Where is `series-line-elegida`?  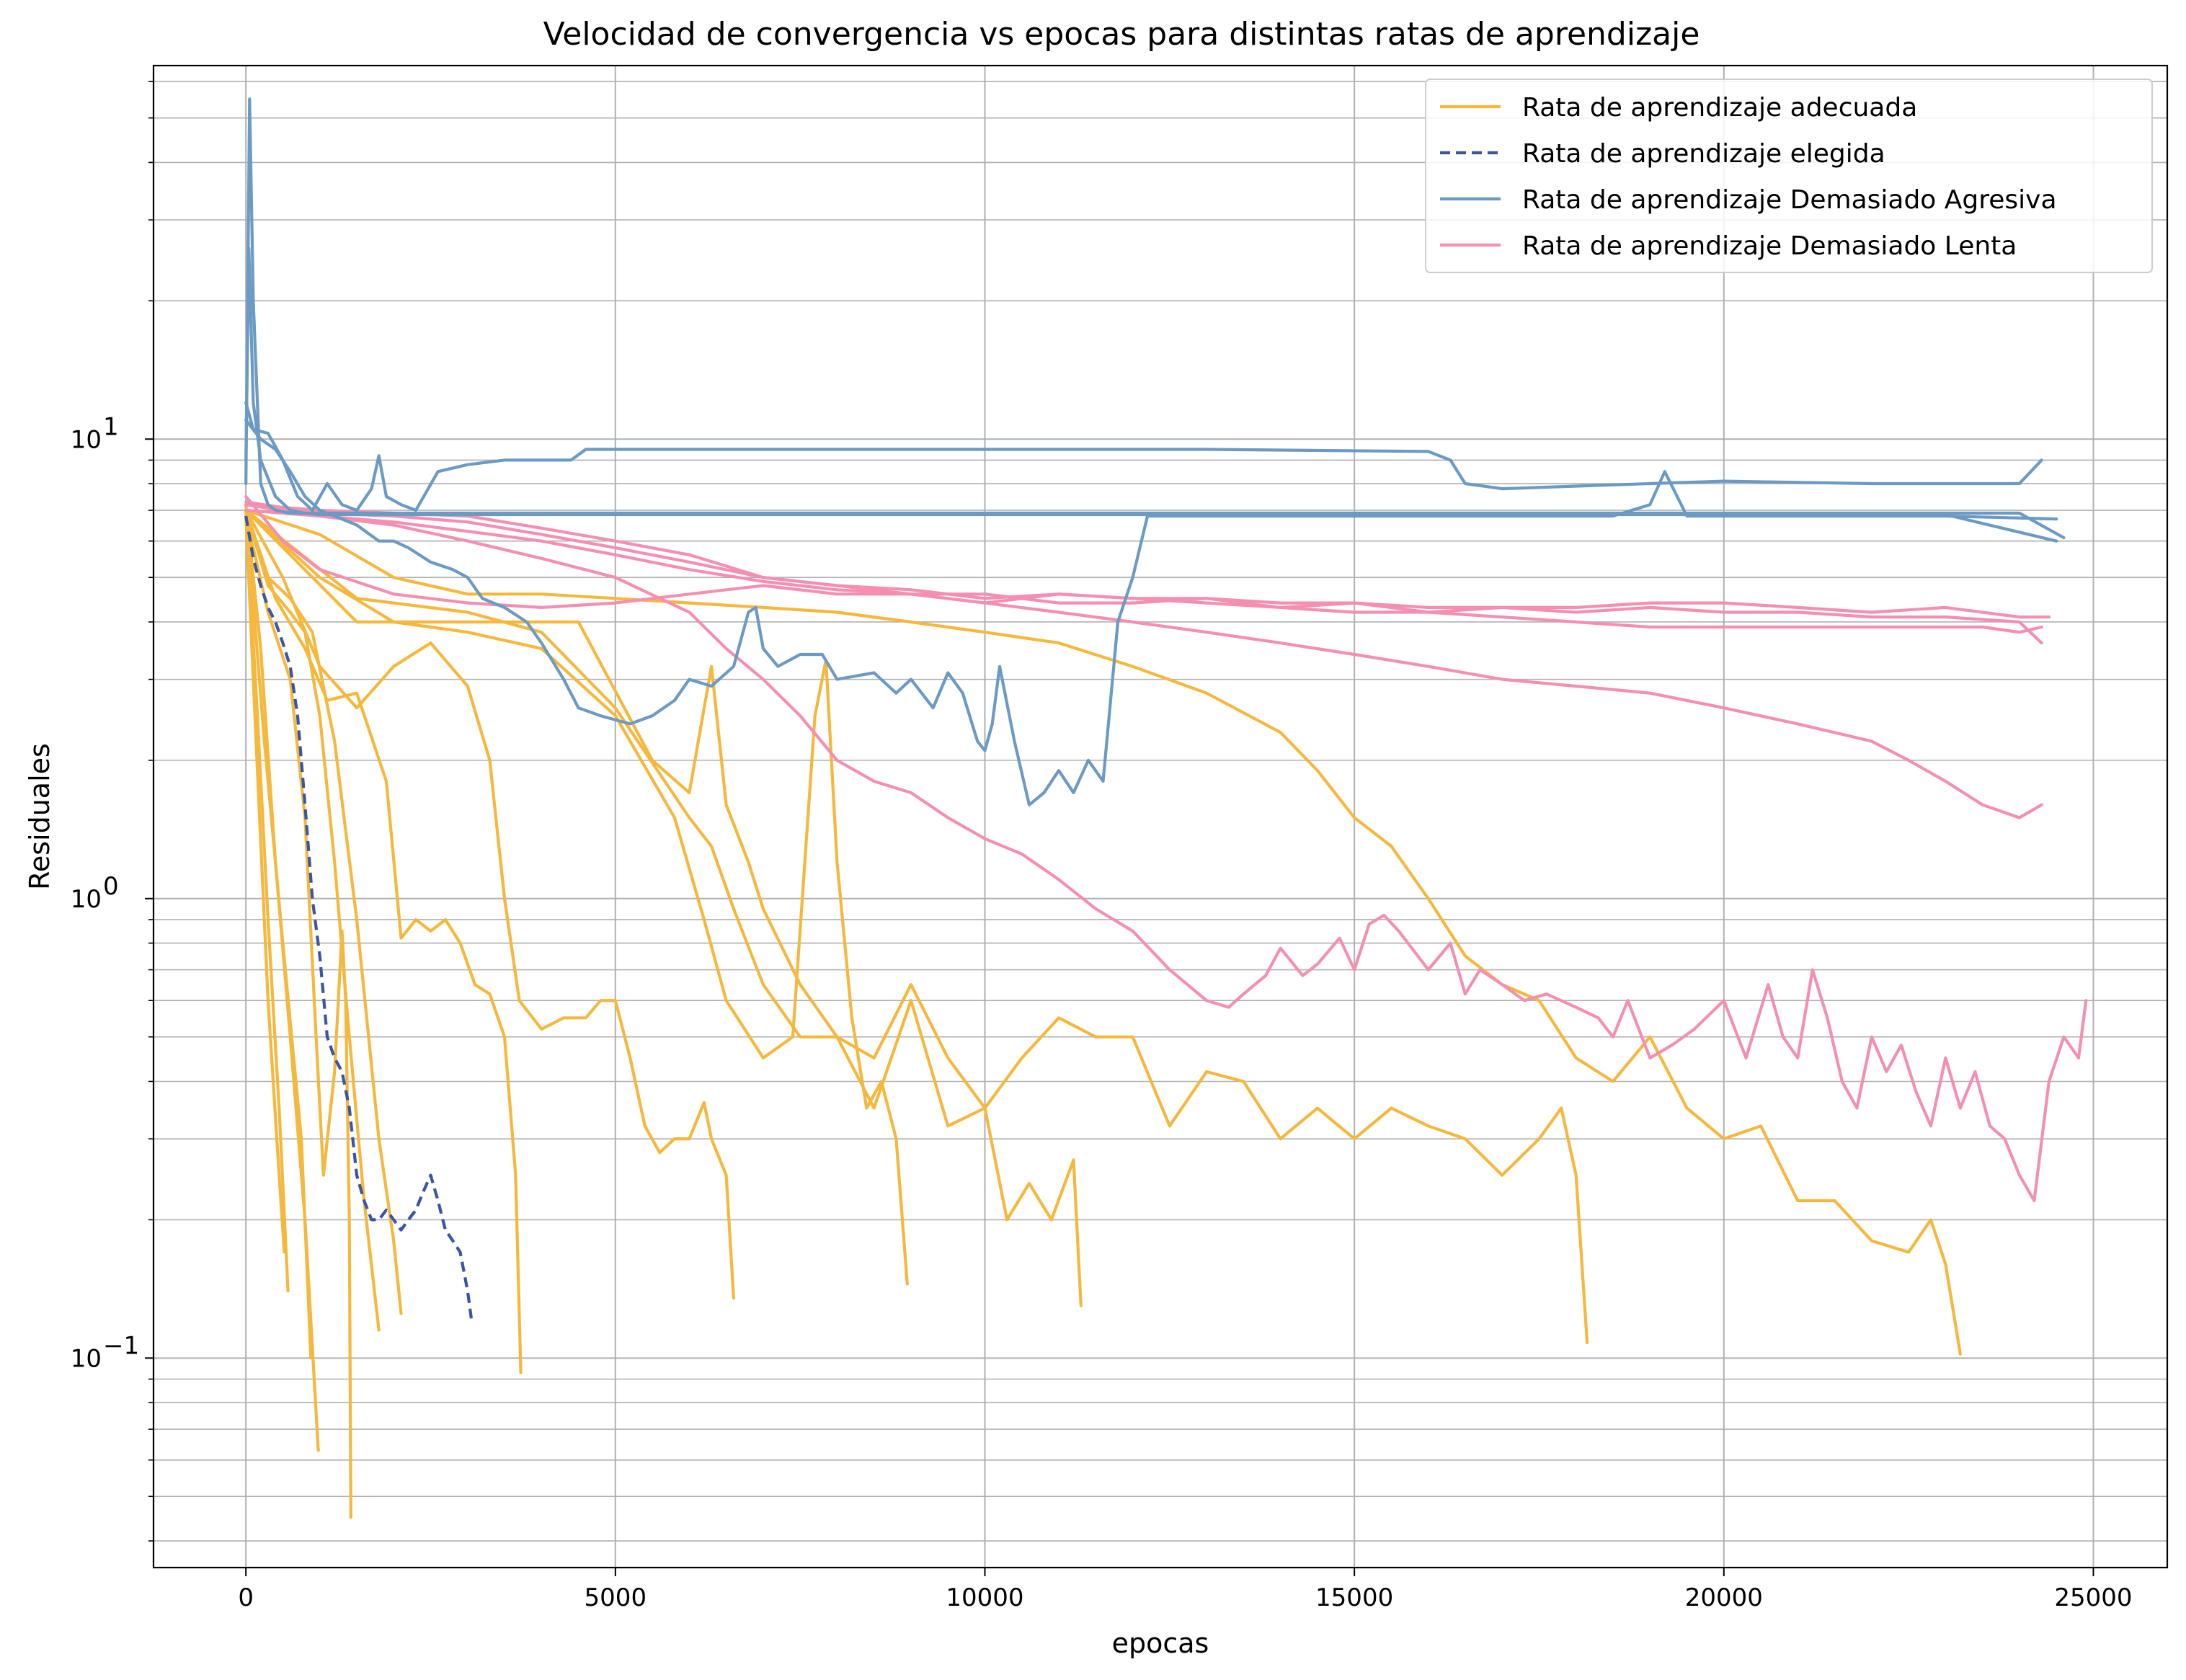 series-line-elegida is located at coordinates (358, 917).